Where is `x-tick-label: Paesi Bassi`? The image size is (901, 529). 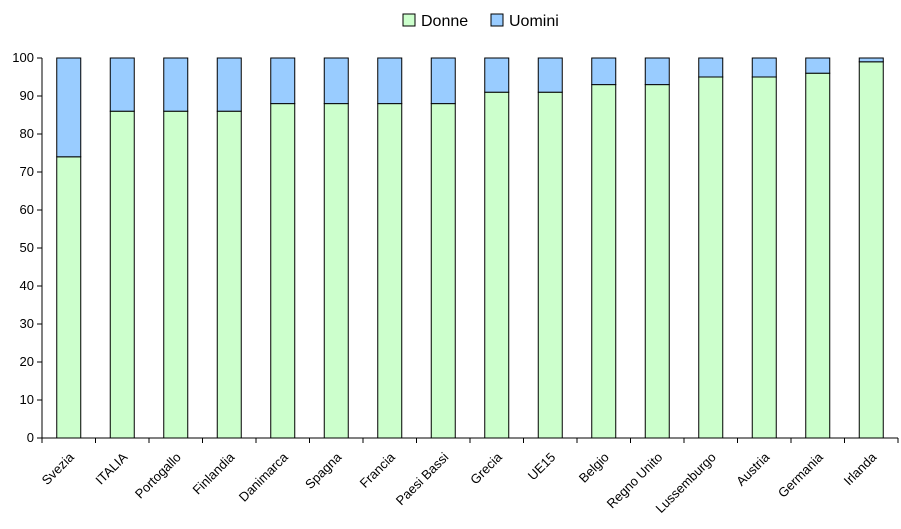 x-tick-label: Paesi Bassi is located at coordinates (422, 478).